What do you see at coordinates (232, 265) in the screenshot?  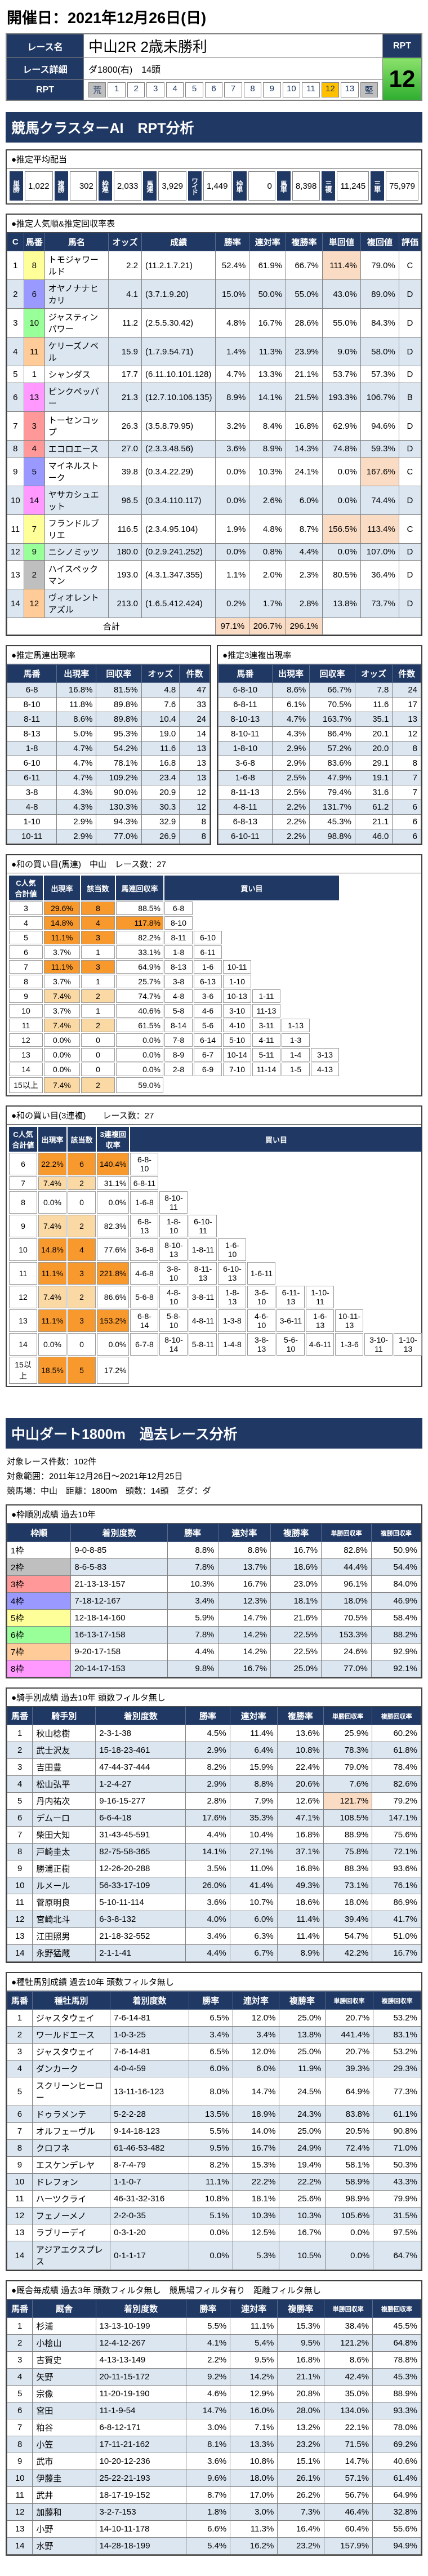 I see `table-cell: 52.4%` at bounding box center [232, 265].